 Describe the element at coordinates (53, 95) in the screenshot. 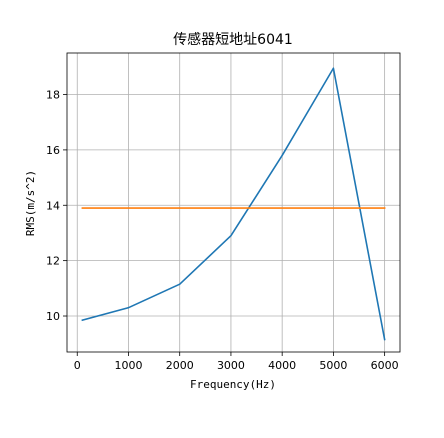

I see `y-tick-label: 18` at that location.